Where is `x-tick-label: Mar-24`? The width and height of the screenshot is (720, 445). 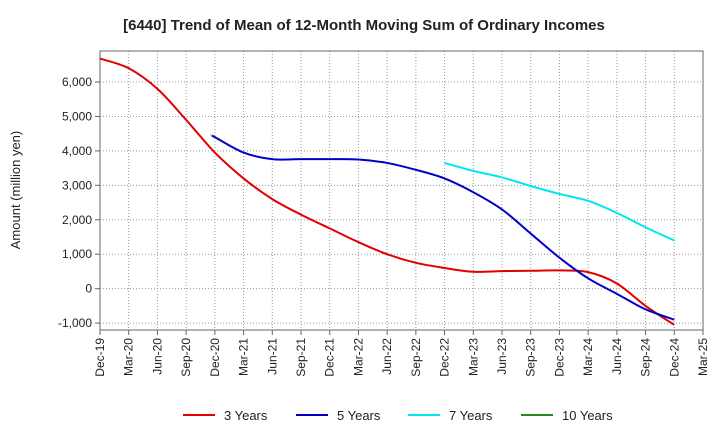 x-tick-label: Mar-24 is located at coordinates (588, 357).